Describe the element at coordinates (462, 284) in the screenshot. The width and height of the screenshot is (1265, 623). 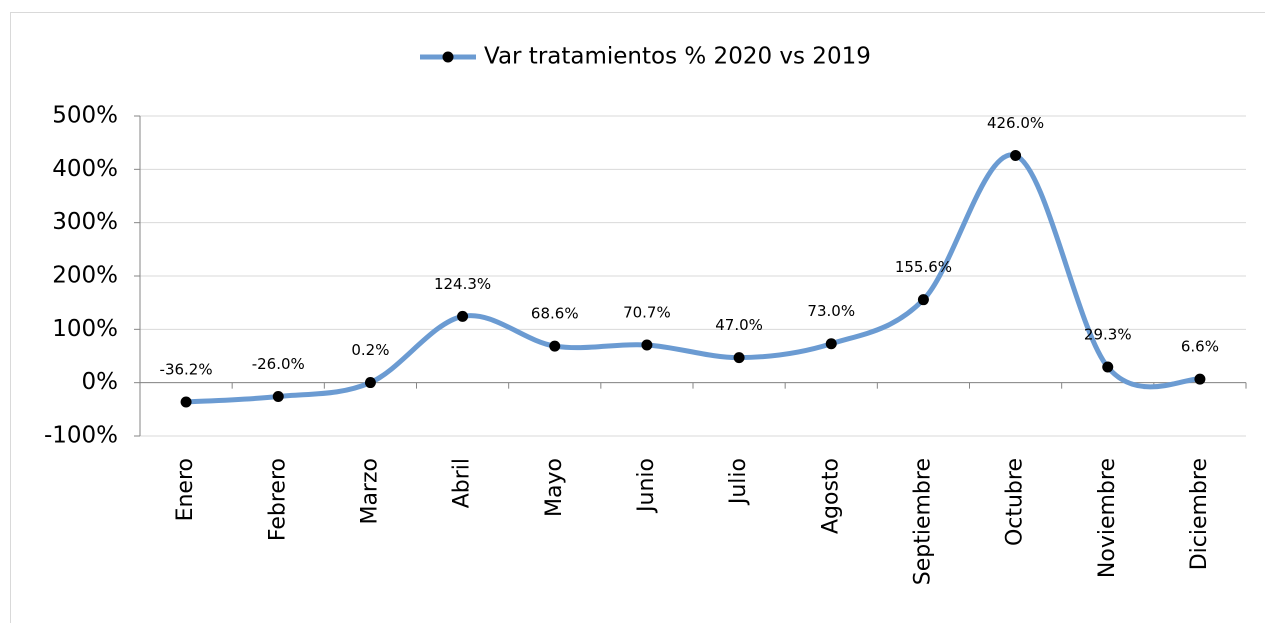
I see `data-label: 124.3%` at that location.